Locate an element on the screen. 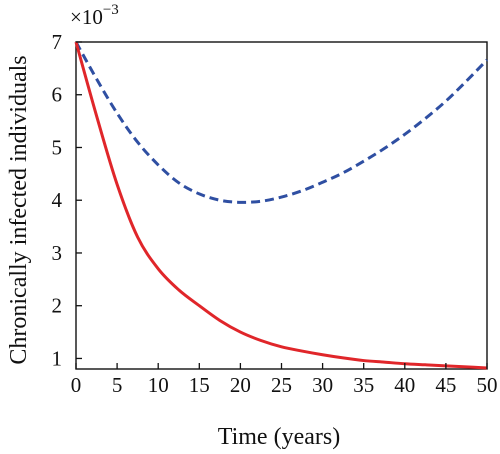 This screenshot has width=500, height=454. x-axis-title: Time (years) is located at coordinates (279, 437).